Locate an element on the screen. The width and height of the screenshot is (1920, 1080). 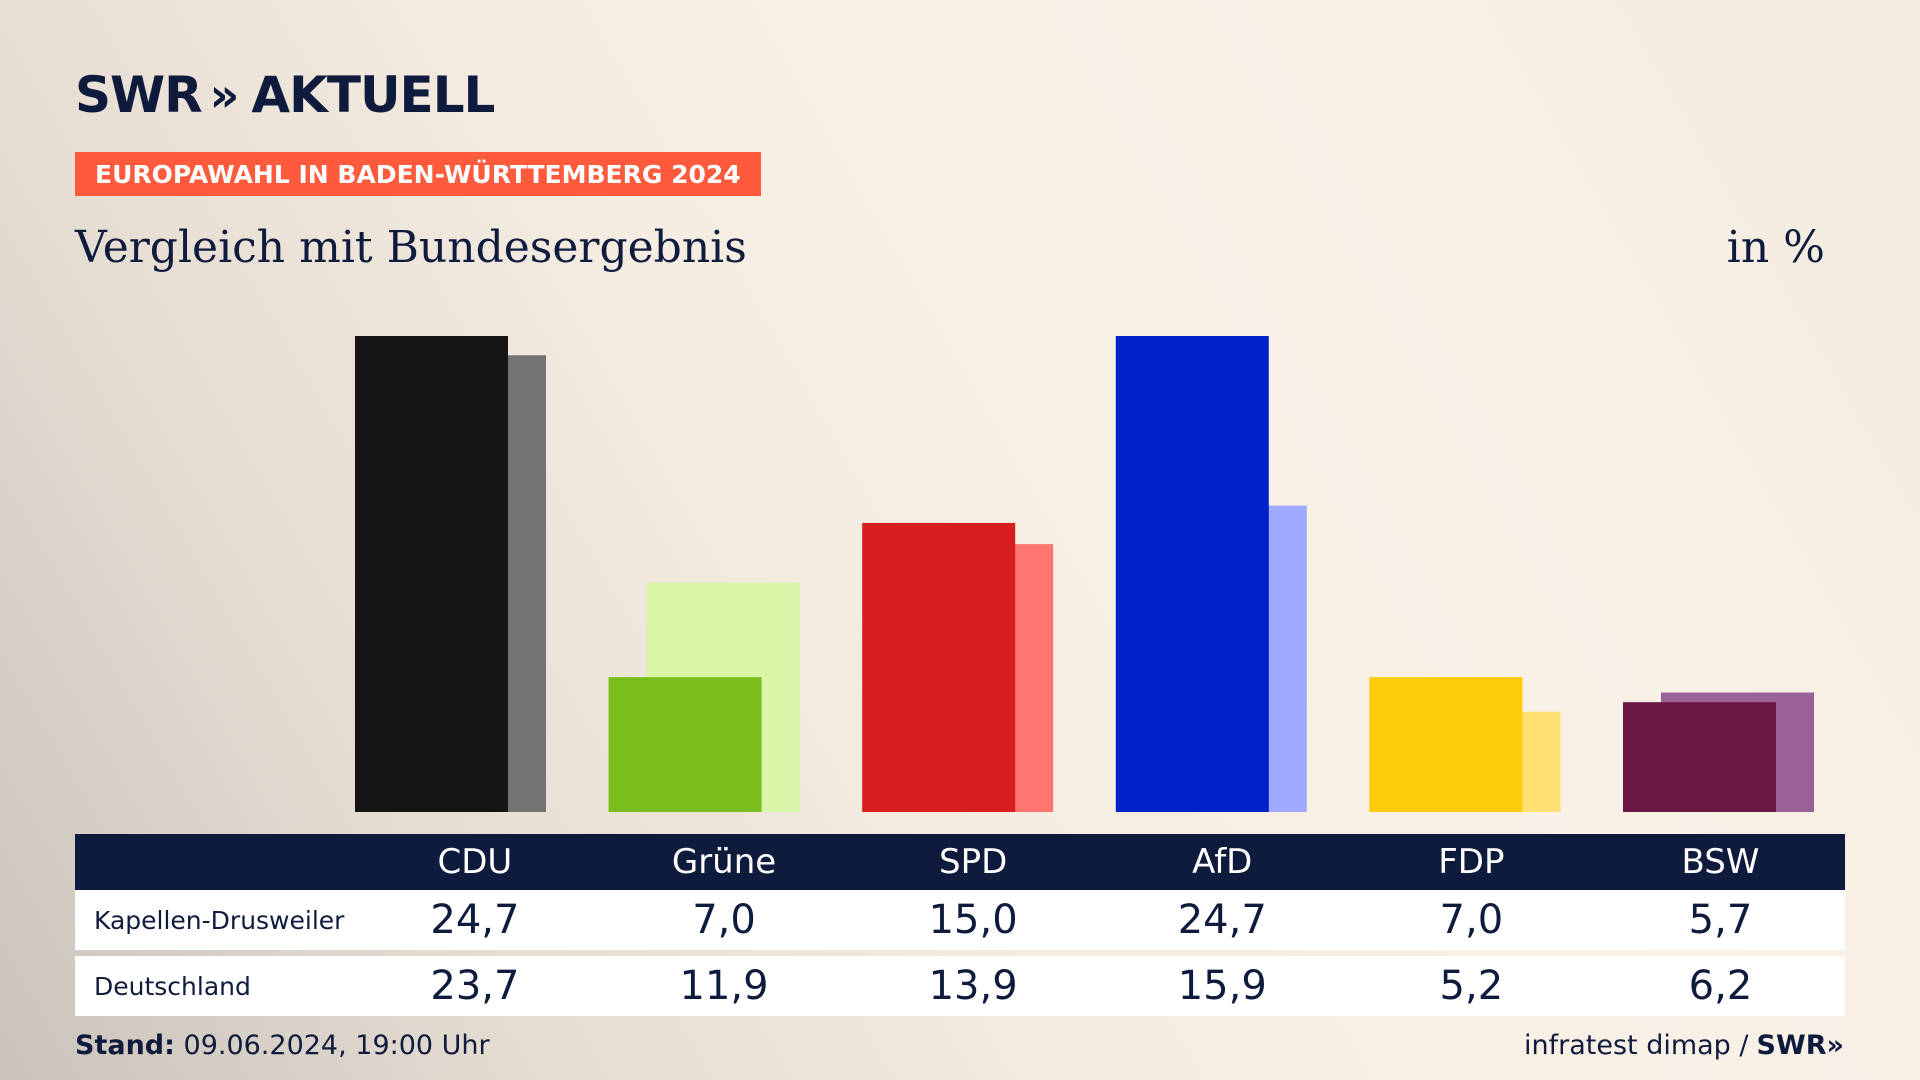
stand-value: 09.06.2024, 19:00 Uhr is located at coordinates (336, 1045).